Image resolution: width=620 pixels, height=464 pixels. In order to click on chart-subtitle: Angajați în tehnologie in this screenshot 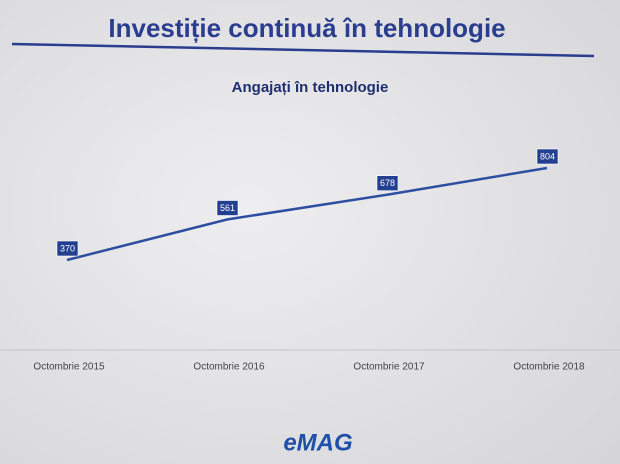, I will do `click(310, 87)`.